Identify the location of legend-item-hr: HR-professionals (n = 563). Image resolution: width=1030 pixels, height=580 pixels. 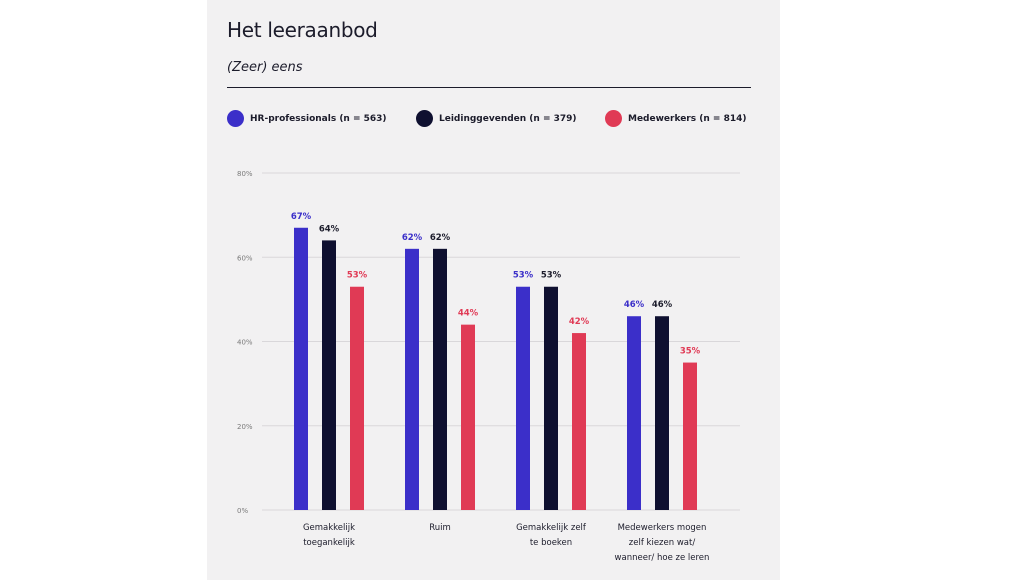
(307, 118).